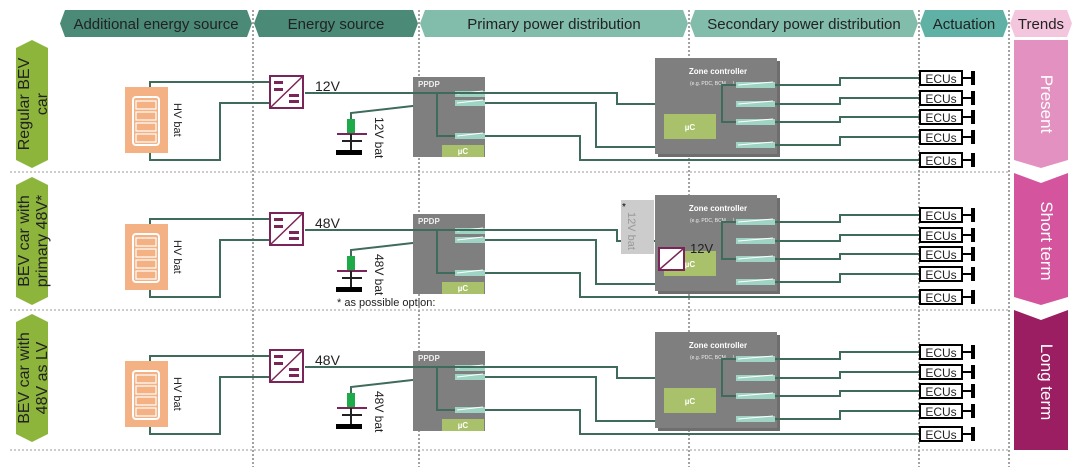 The image size is (1080, 467). Describe the element at coordinates (328, 86) in the screenshot. I see `converter-voltage: 12V` at that location.